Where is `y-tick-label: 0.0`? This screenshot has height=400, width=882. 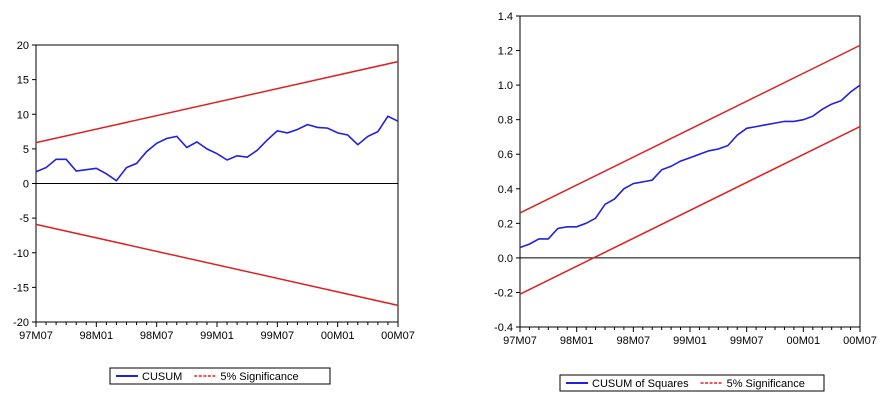 y-tick-label: 0.0 is located at coordinates (505, 259).